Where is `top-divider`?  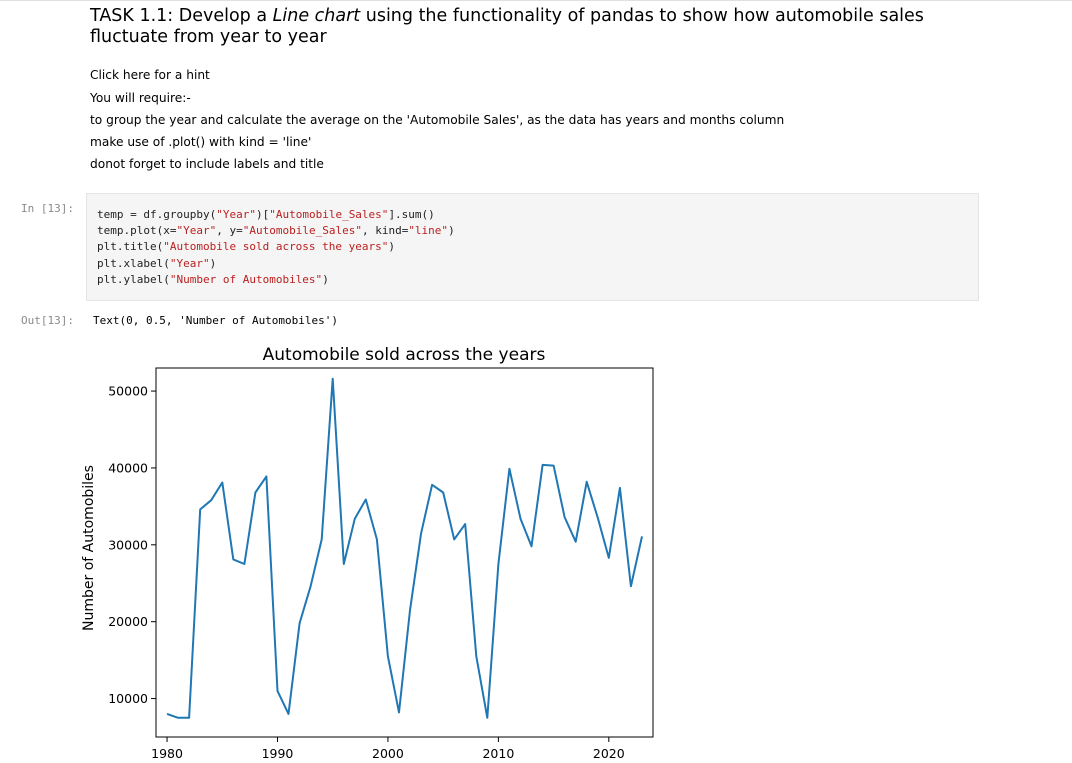
top-divider is located at coordinates (536, 2).